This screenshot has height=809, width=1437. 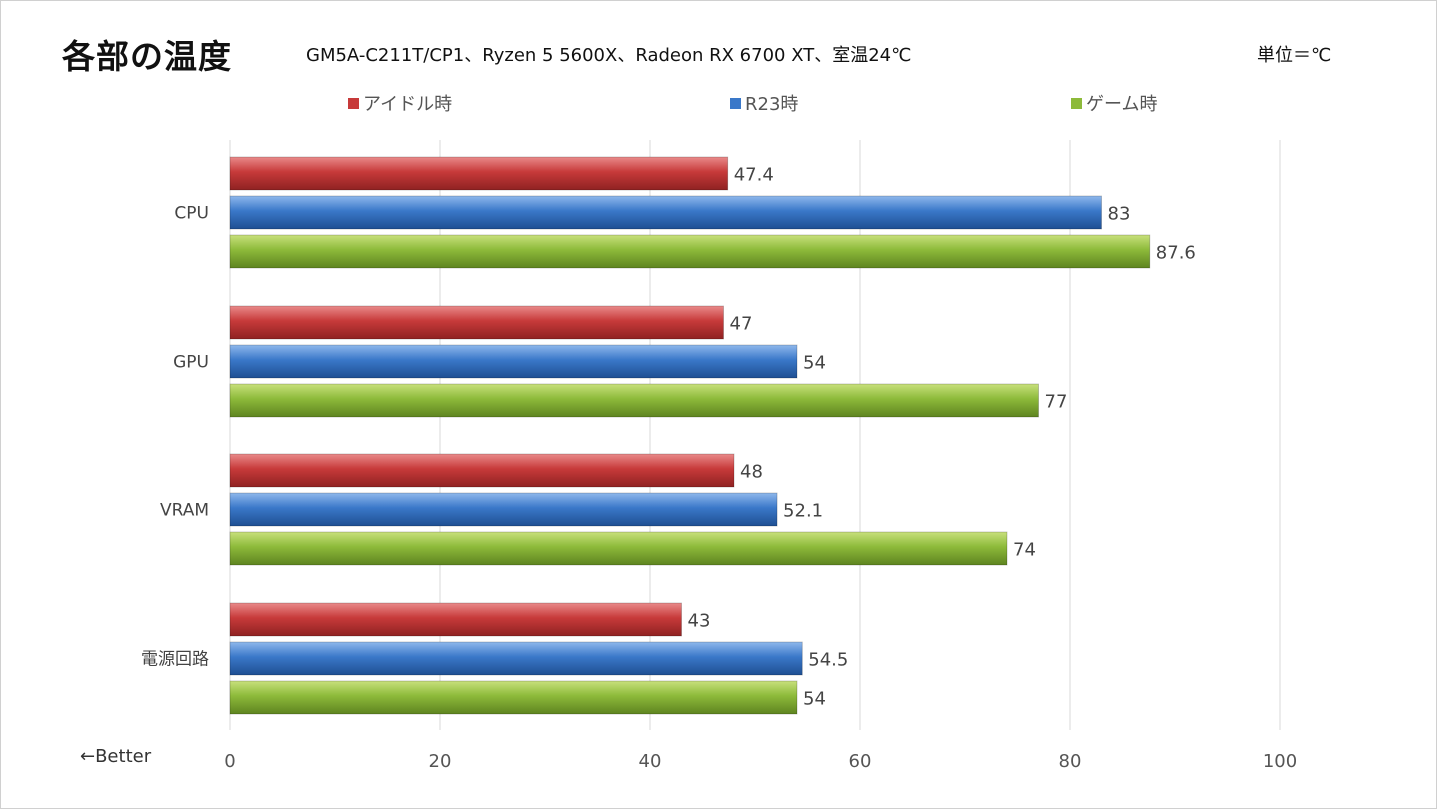 I want to click on legend-idle-label: アイドル時, so click(x=408, y=104).